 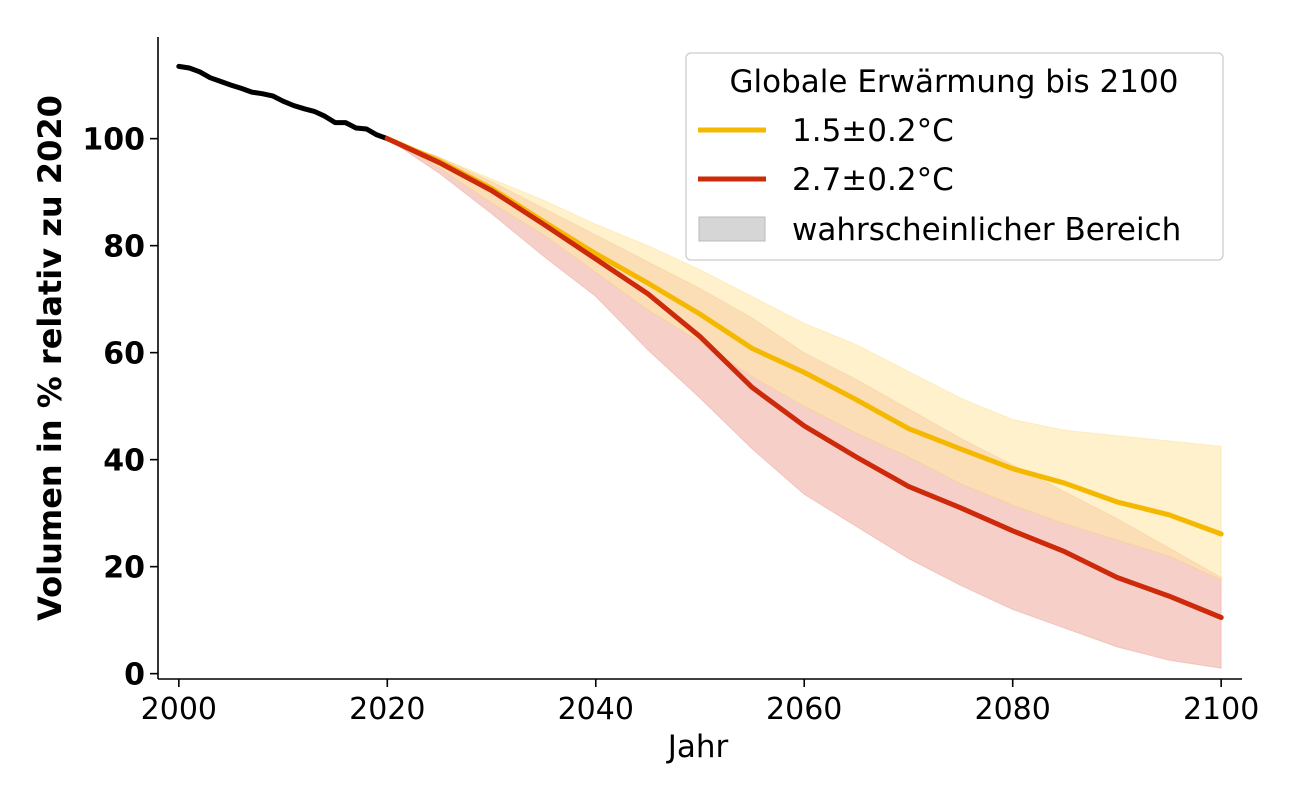 I want to click on x-tick-label: 2080, so click(x=1013, y=709).